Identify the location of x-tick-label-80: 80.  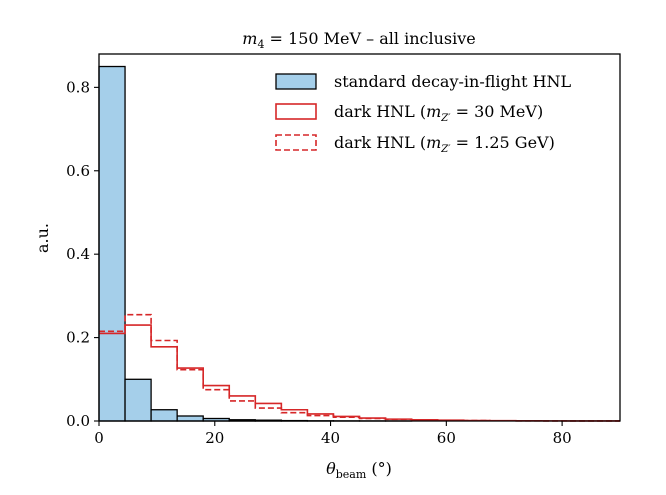
(562, 438).